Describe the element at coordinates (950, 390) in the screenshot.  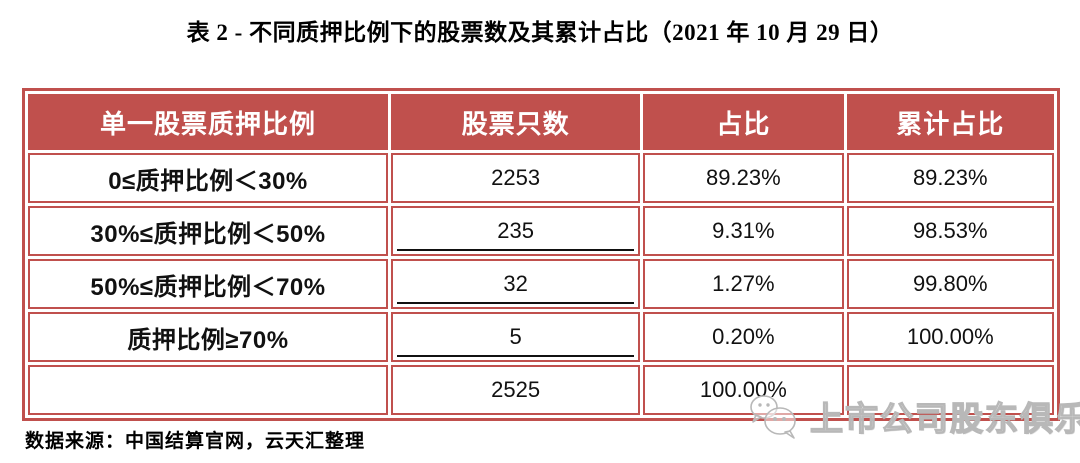
I see `cumulative-share-cell` at that location.